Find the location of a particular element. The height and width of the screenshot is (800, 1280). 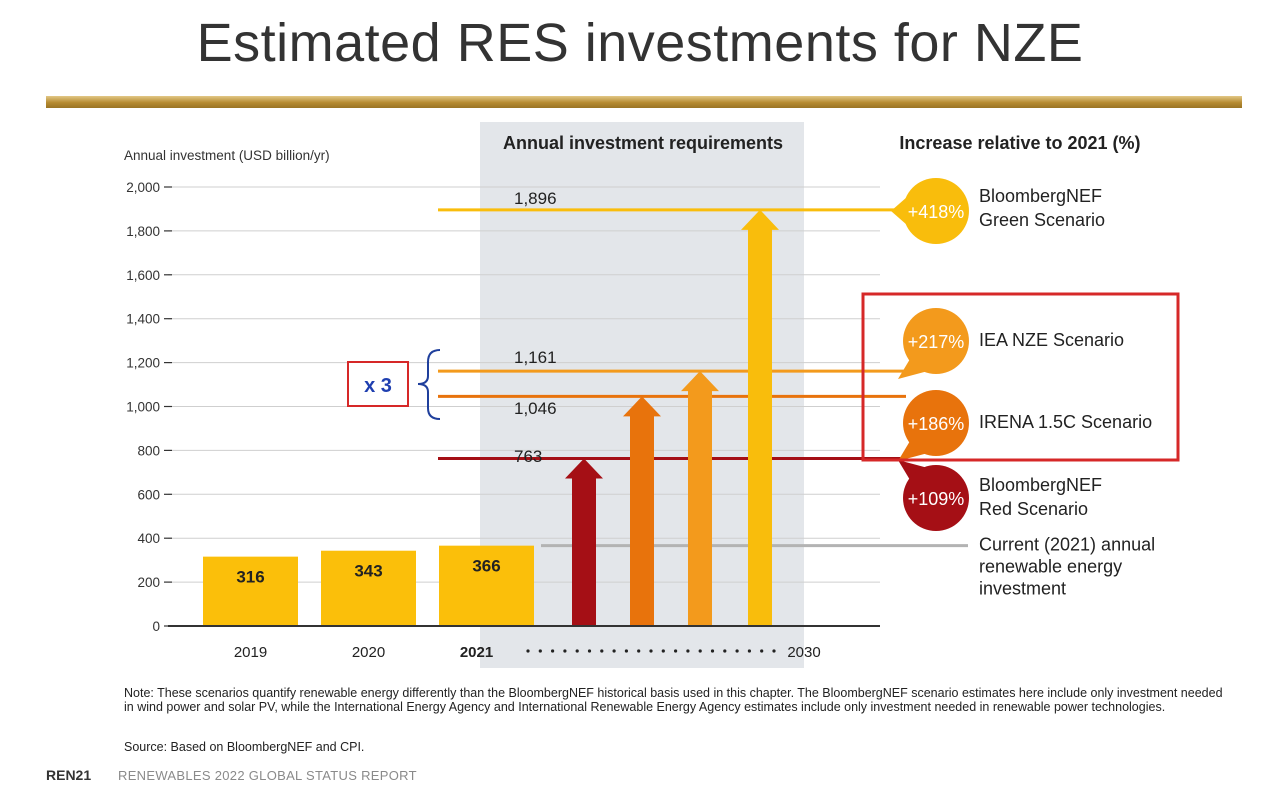

scenario-name-label: IEA NZE Scenario is located at coordinates (1051, 340).